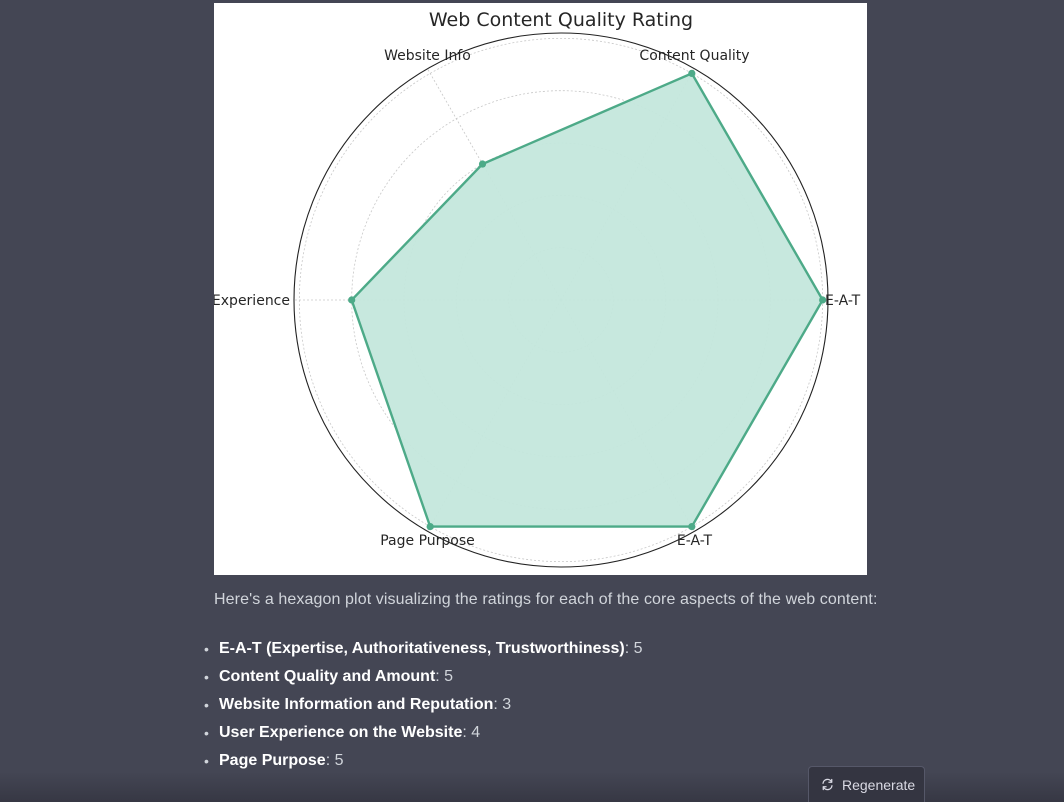 This screenshot has height=802, width=1064. I want to click on regenerate-button: Regenerate, so click(866, 784).